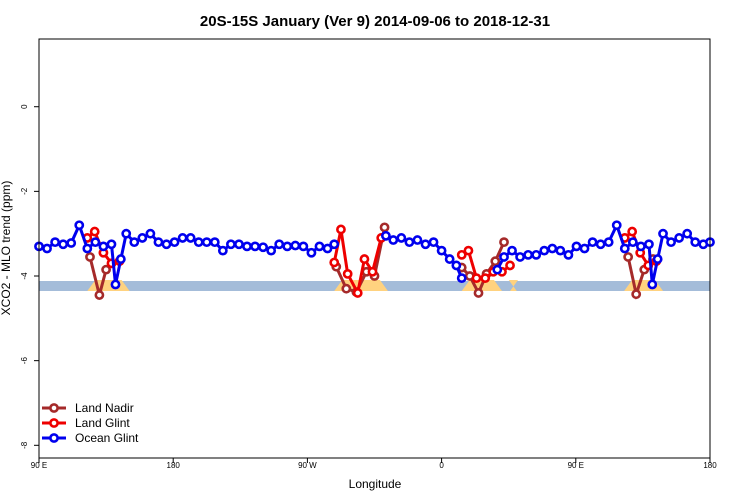 This screenshot has width=750, height=500. What do you see at coordinates (374, 464) in the screenshot?
I see `x-axis: 90 E 180 90 W 0 90 E 180` at bounding box center [374, 464].